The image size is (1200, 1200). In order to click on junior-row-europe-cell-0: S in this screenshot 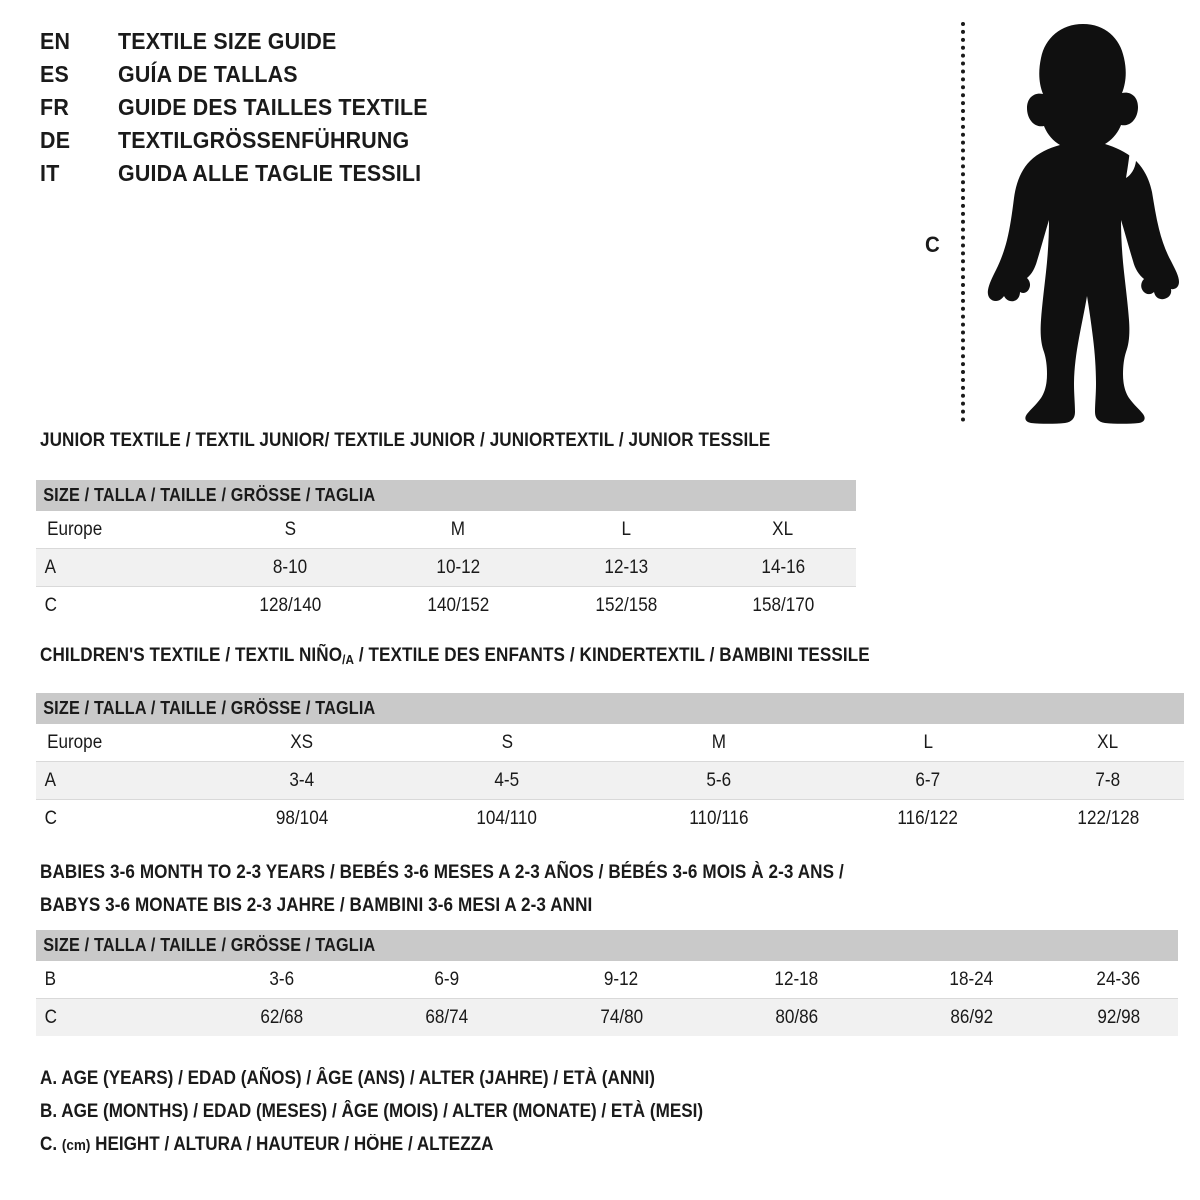, I will do `click(290, 530)`.